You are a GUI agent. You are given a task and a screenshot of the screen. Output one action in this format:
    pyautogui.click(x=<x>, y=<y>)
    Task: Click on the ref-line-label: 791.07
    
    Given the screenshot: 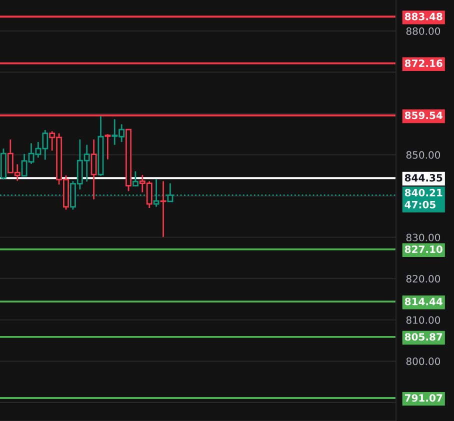 What is the action you would take?
    pyautogui.click(x=423, y=398)
    